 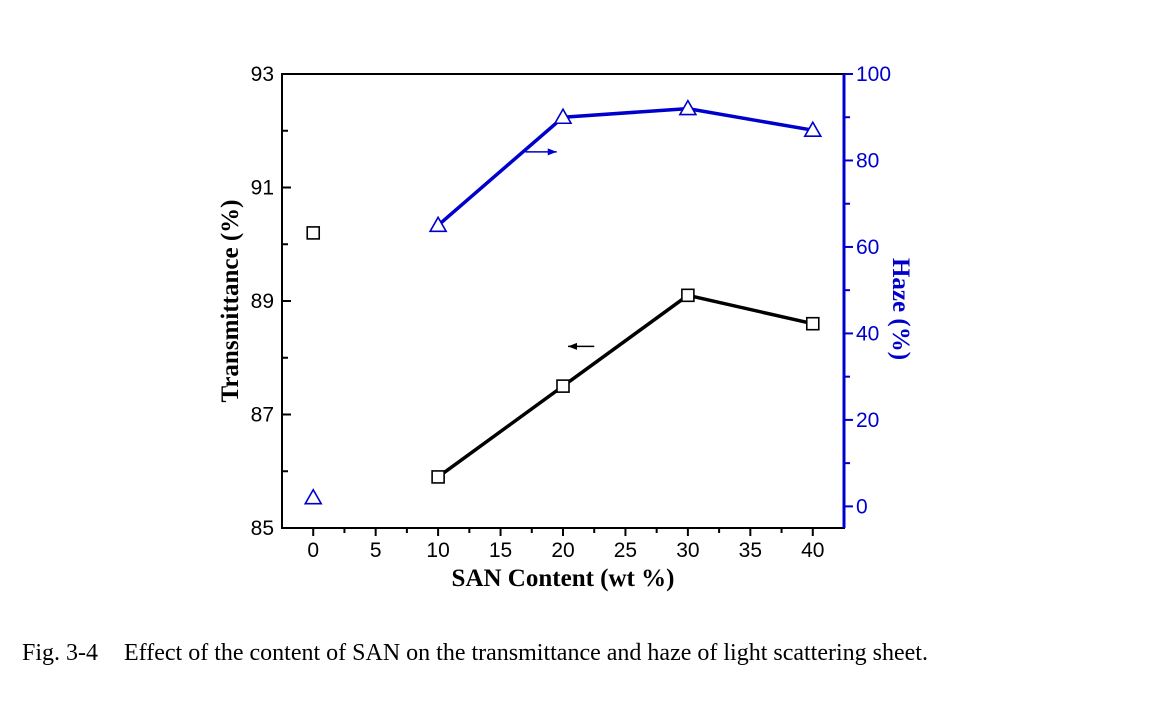 I want to click on transmittance-line, so click(x=625, y=386).